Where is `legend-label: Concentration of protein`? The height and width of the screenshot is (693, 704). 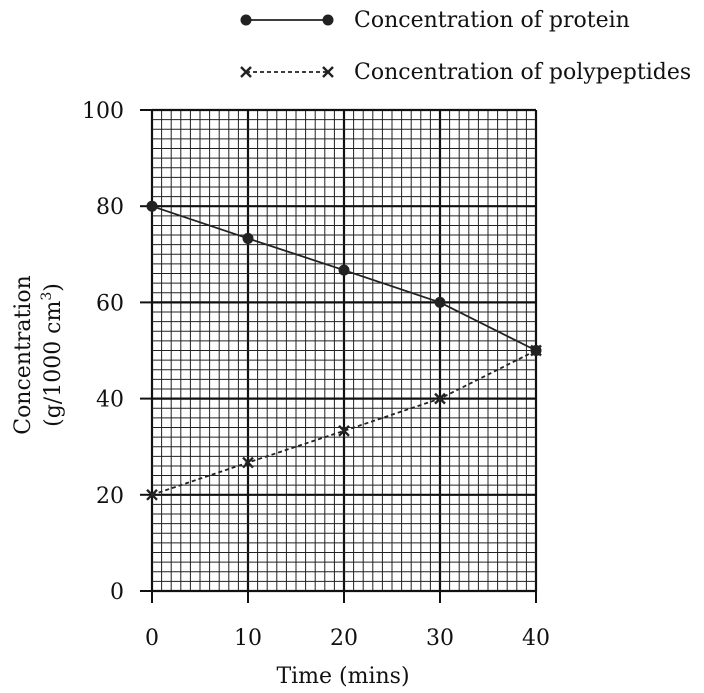
legend-label: Concentration of protein is located at coordinates (492, 20).